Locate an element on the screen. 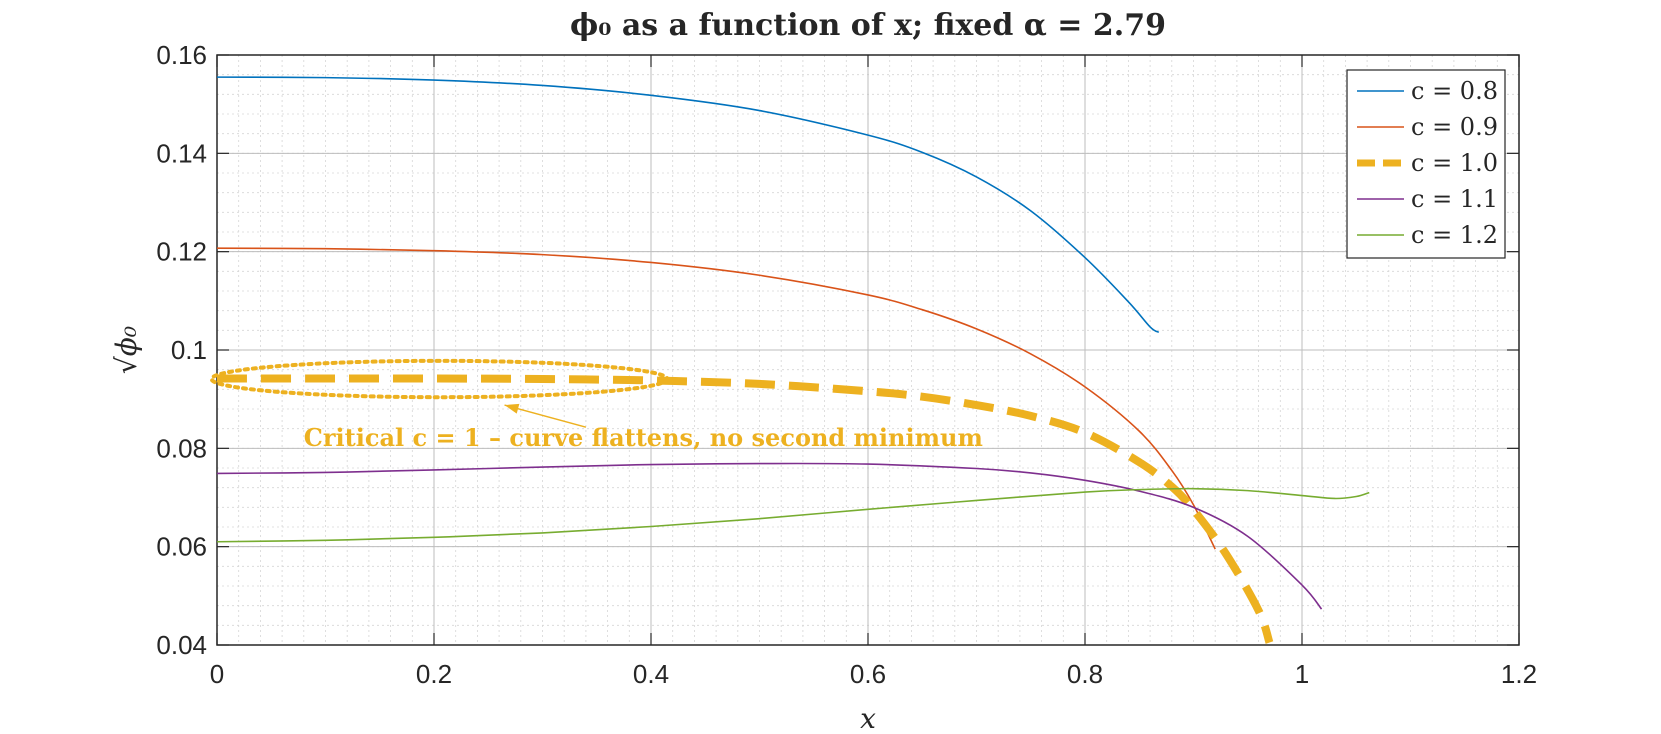 The image size is (1661, 734). x-tick-label: 0.8 is located at coordinates (1085, 674).